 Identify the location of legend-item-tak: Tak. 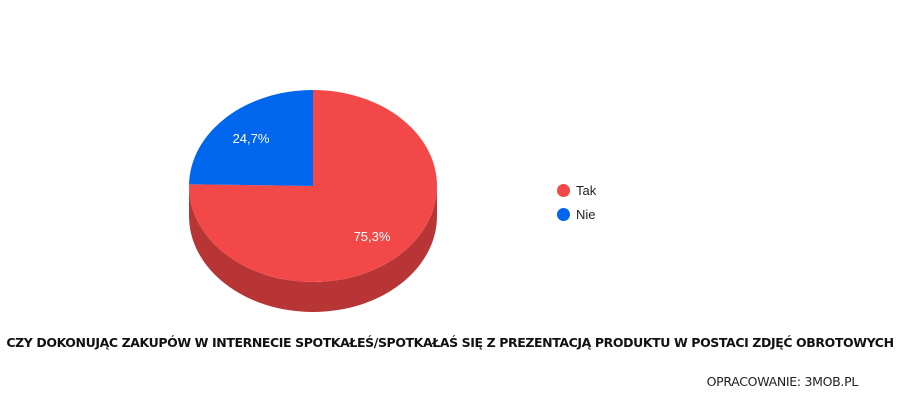
(576, 190).